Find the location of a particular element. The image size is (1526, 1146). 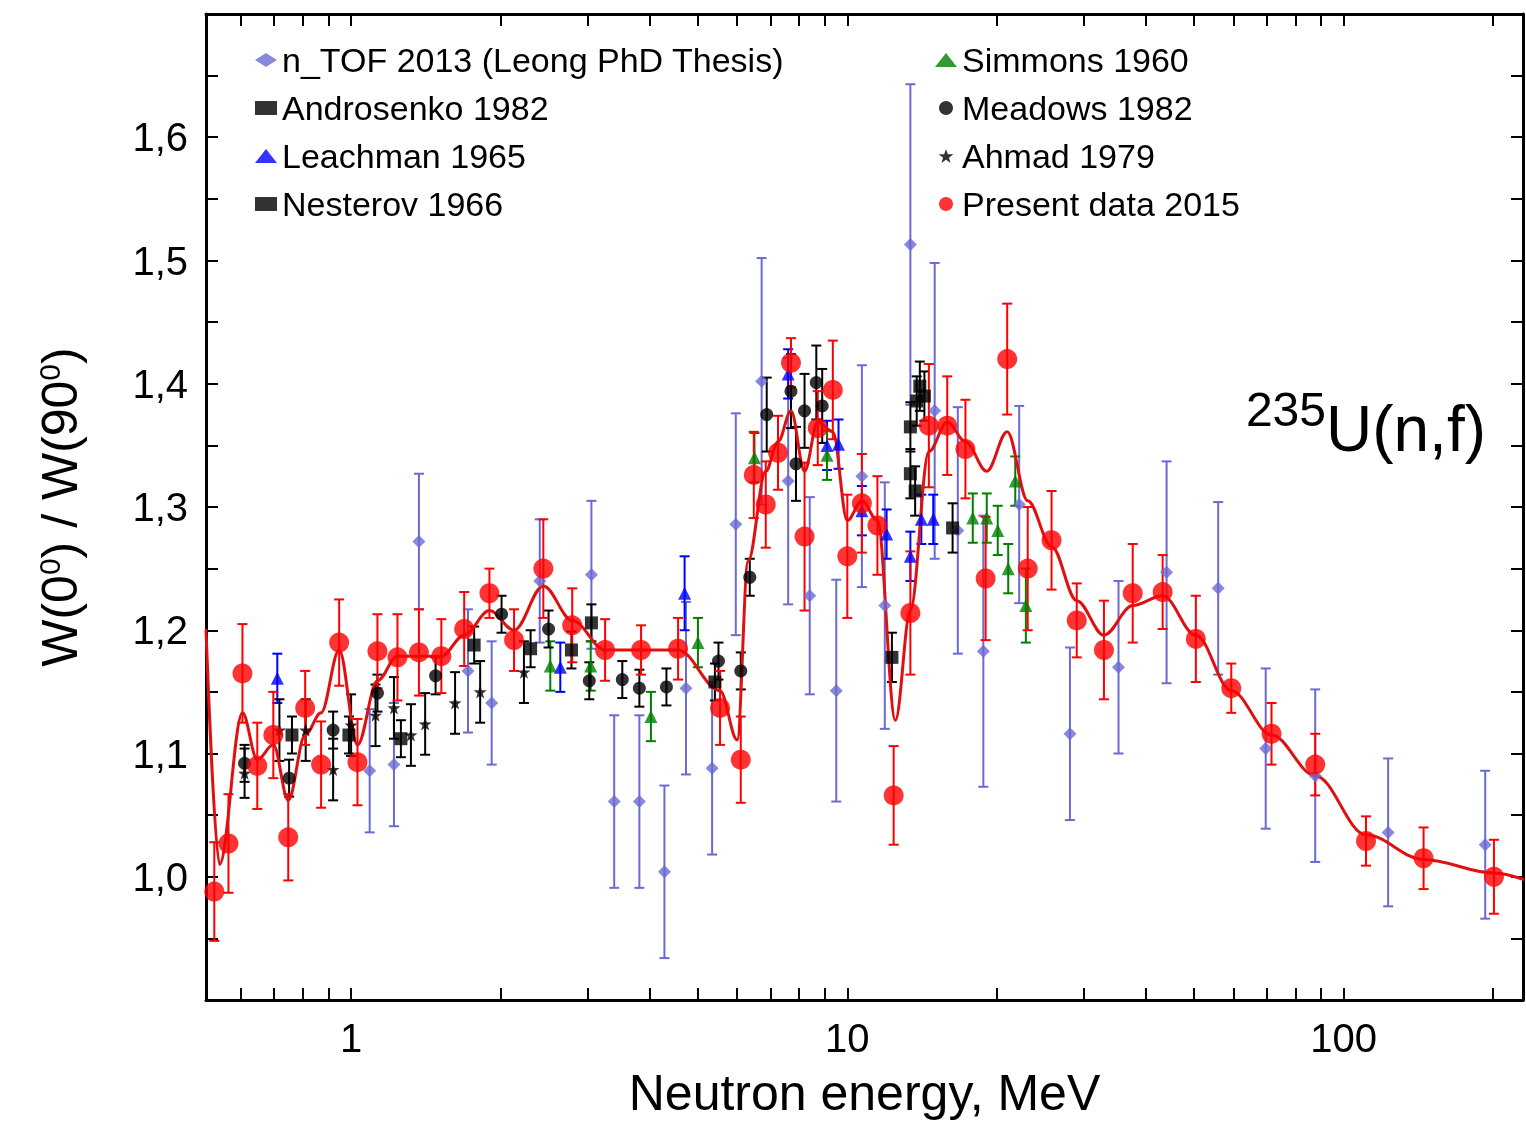

y-tick-label: 1,1 is located at coordinates (160, 753).